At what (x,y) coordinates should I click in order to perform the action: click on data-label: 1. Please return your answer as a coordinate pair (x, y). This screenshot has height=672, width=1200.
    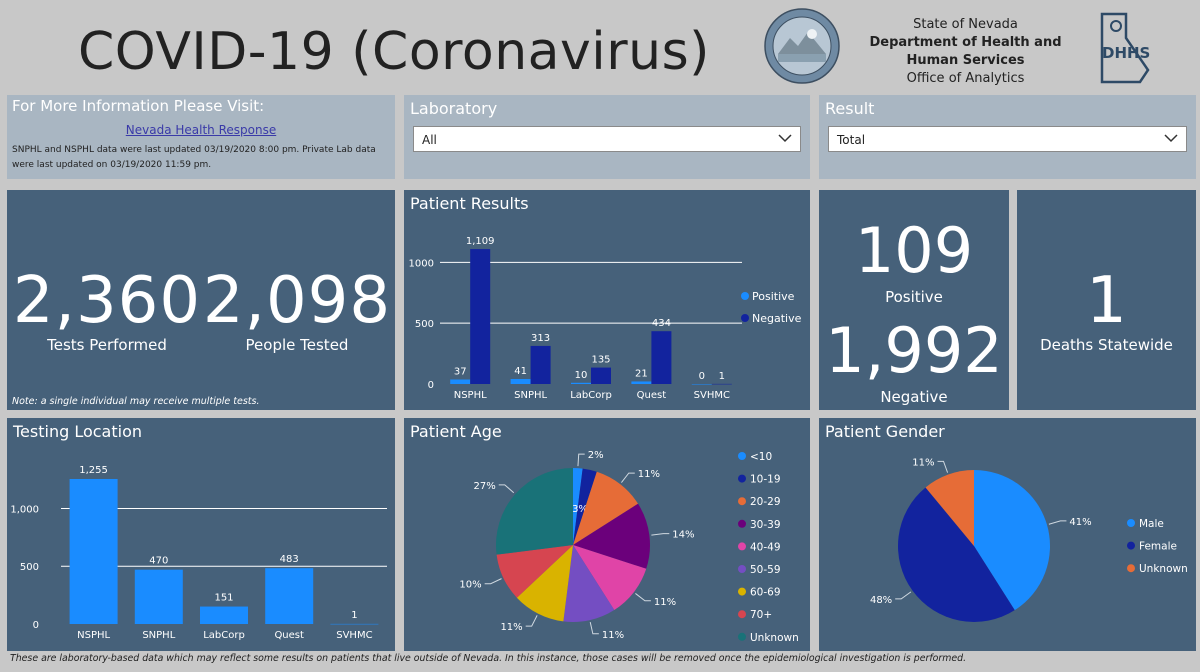
    Looking at the image, I should click on (354, 615).